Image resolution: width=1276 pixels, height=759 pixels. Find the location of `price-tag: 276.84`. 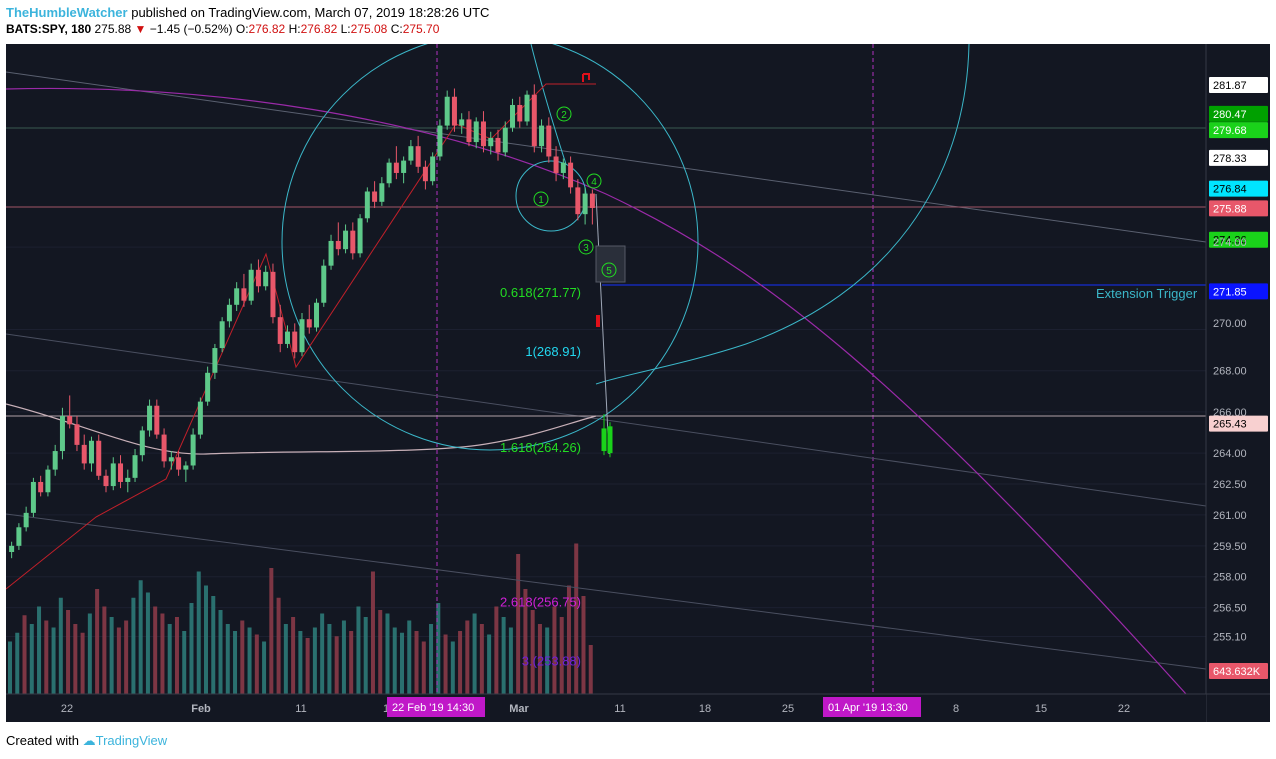

price-tag: 276.84 is located at coordinates (1238, 188).